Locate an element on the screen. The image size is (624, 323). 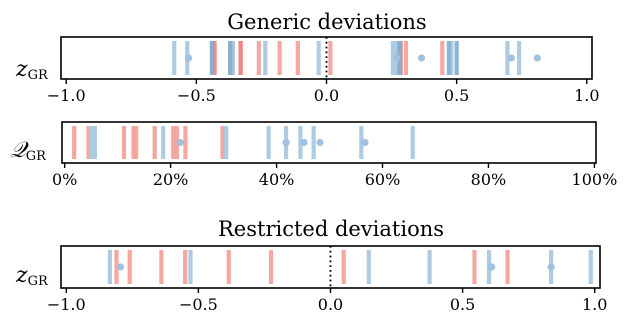
panel-3-ticks: −1.0 −0.5 0.0 0.5 1.0 is located at coordinates (327, 301).